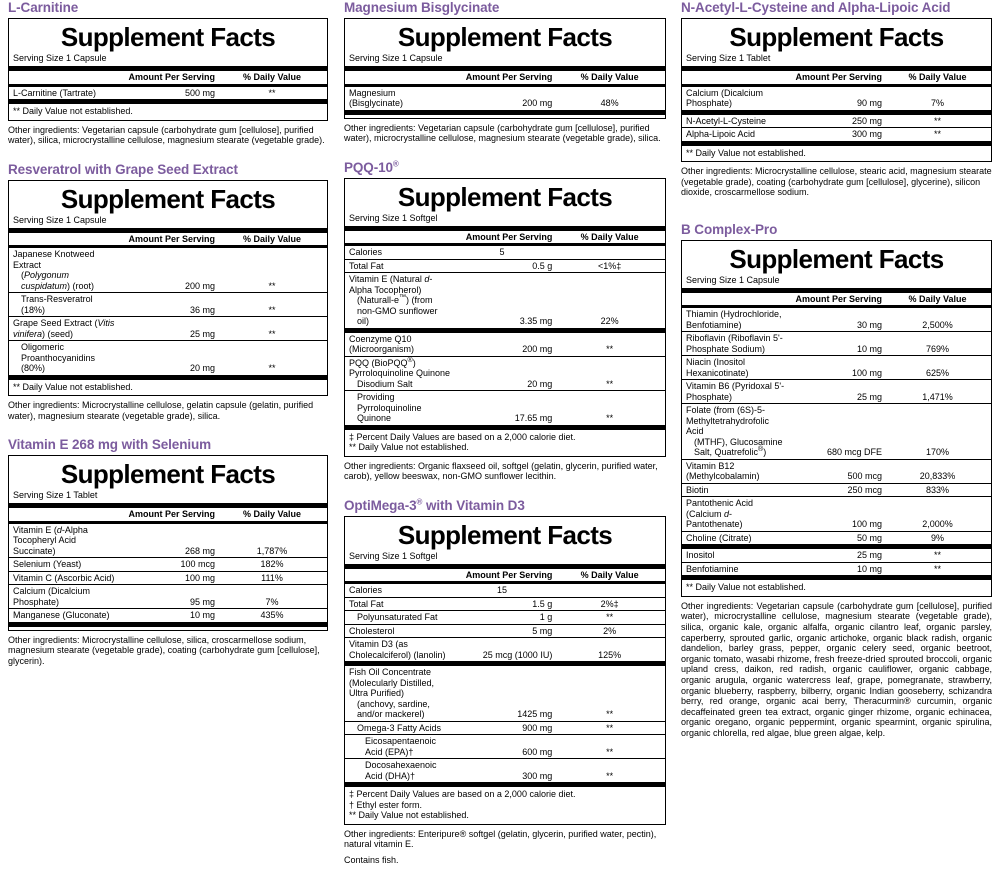 The image size is (1000, 876). Describe the element at coordinates (398, 407) in the screenshot. I see `row-name: Providing Pyrroloquinoline Quinone` at that location.